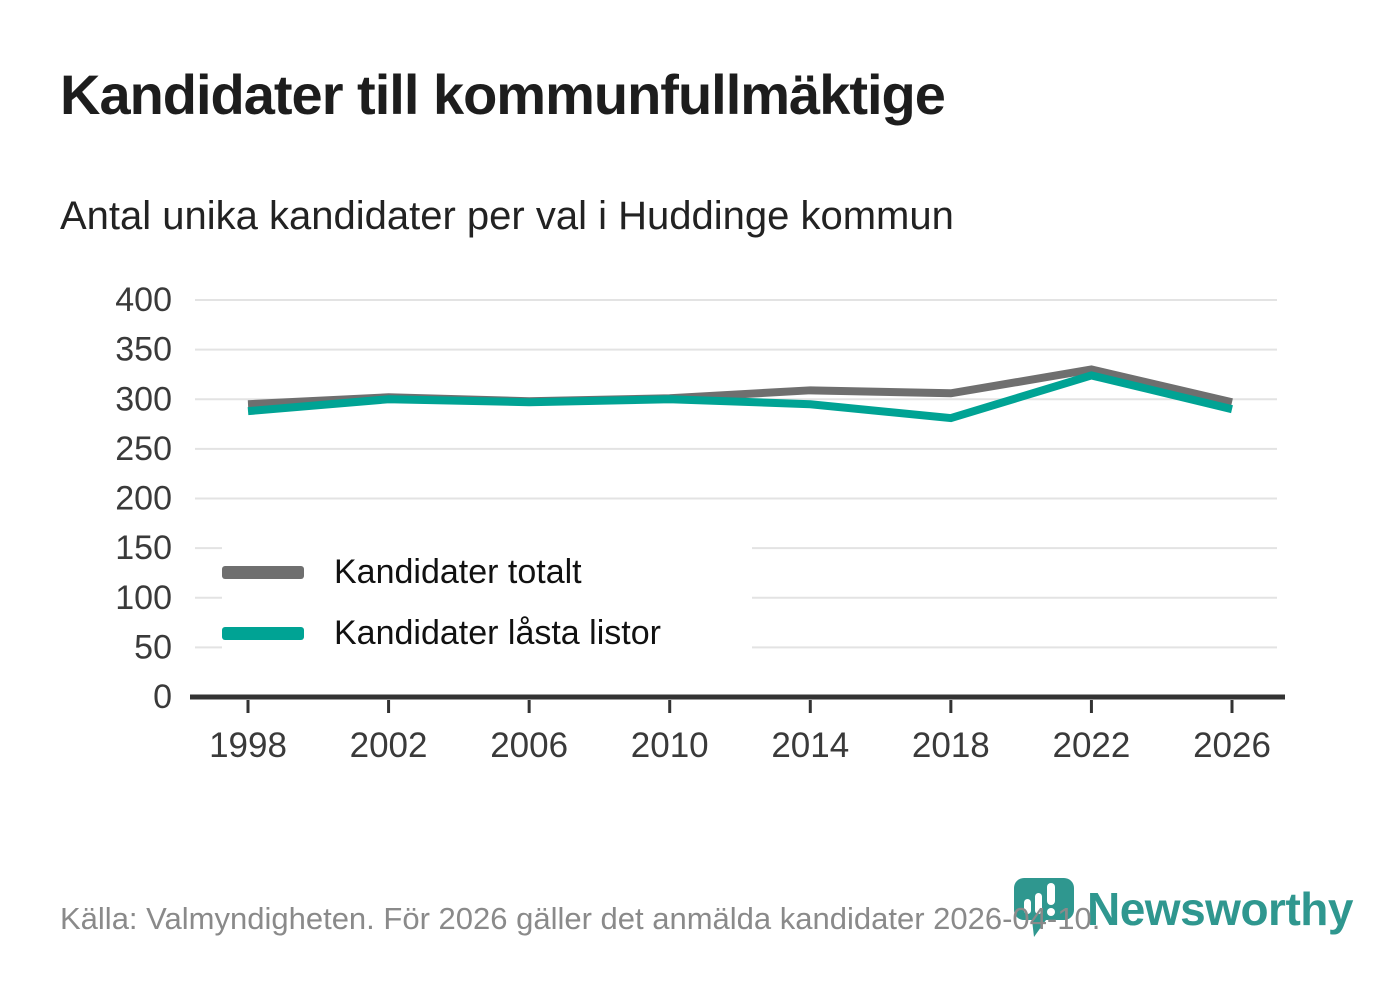  What do you see at coordinates (1051, 912) in the screenshot?
I see `exclamation-dot` at bounding box center [1051, 912].